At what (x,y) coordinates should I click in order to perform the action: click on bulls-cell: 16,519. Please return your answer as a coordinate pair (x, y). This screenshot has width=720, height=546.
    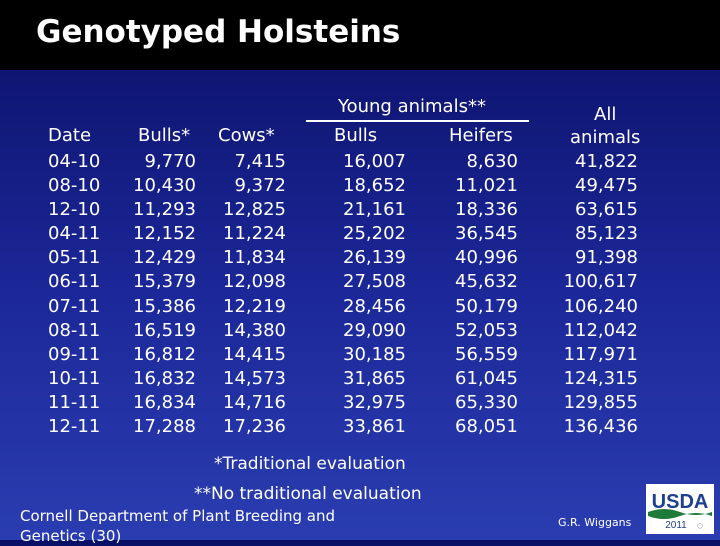
    Looking at the image, I should click on (164, 330).